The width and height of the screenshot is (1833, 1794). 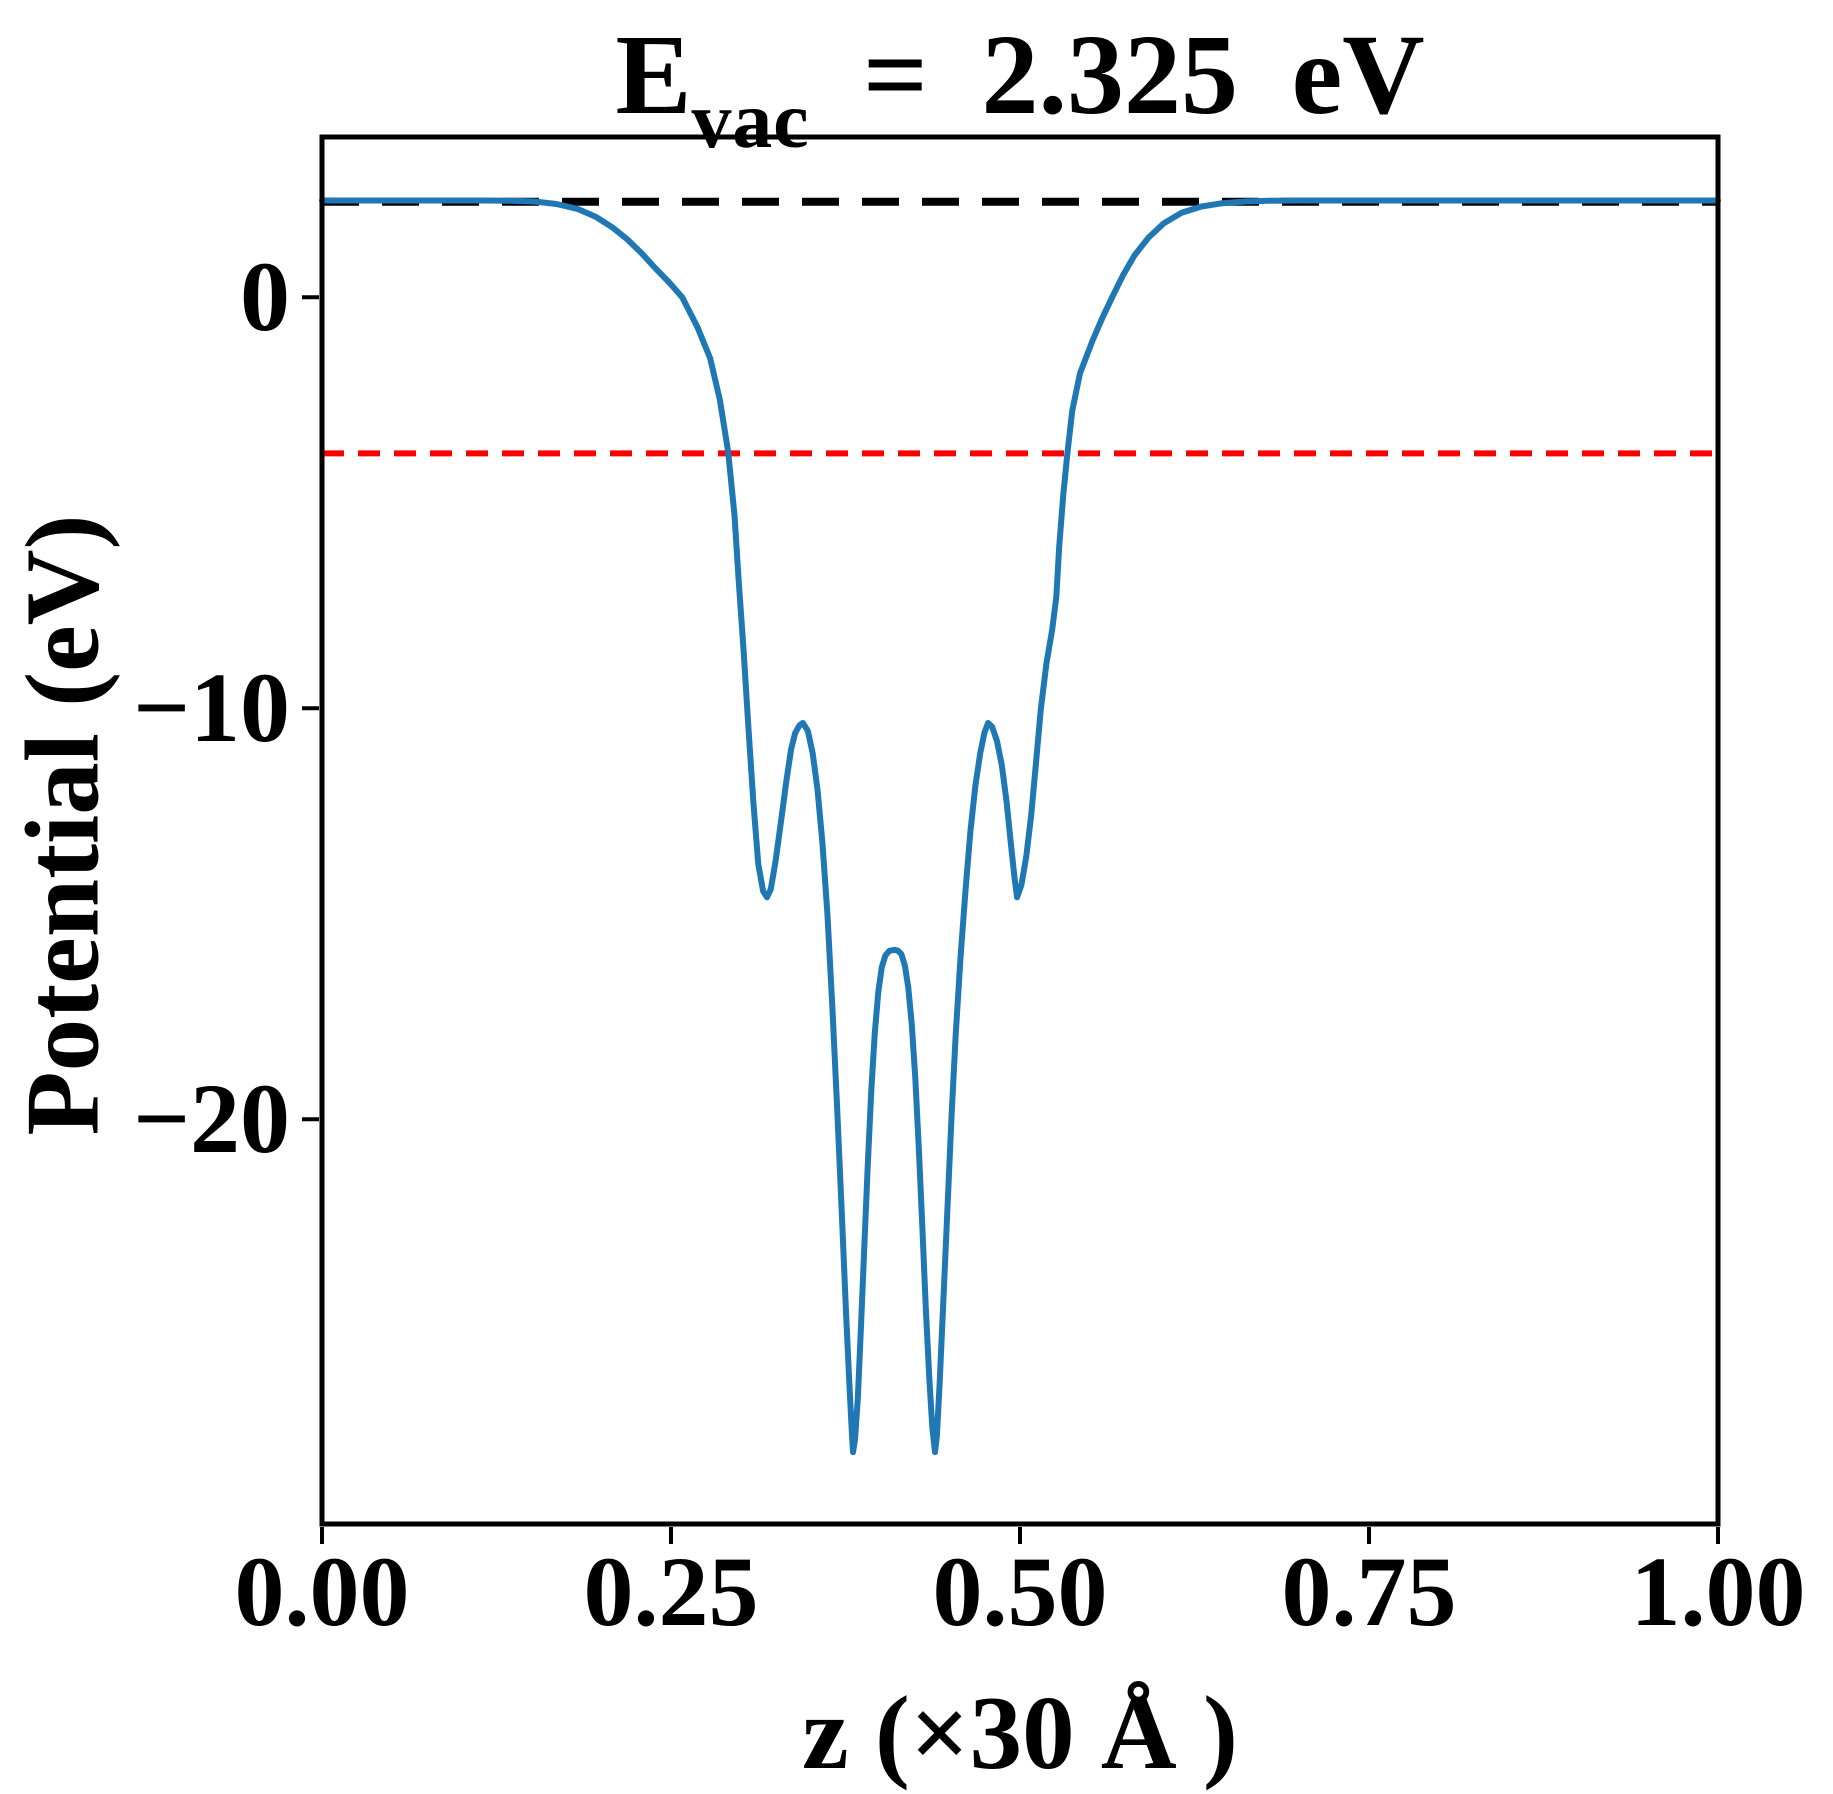 What do you see at coordinates (265, 297) in the screenshot?
I see `y-tick-label: 0` at bounding box center [265, 297].